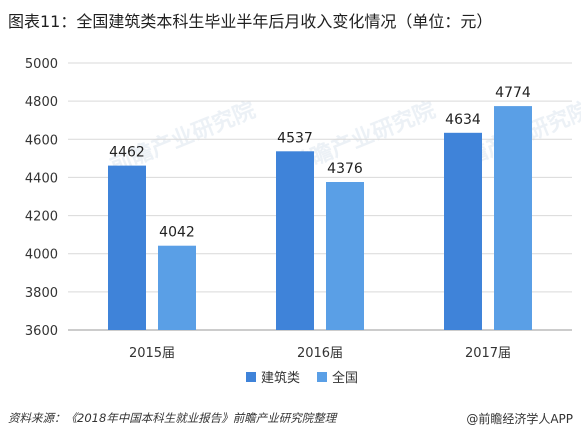 Image resolution: width=581 pixels, height=438 pixels. What do you see at coordinates (41, 255) in the screenshot?
I see `y-tick-label: 4000` at bounding box center [41, 255].